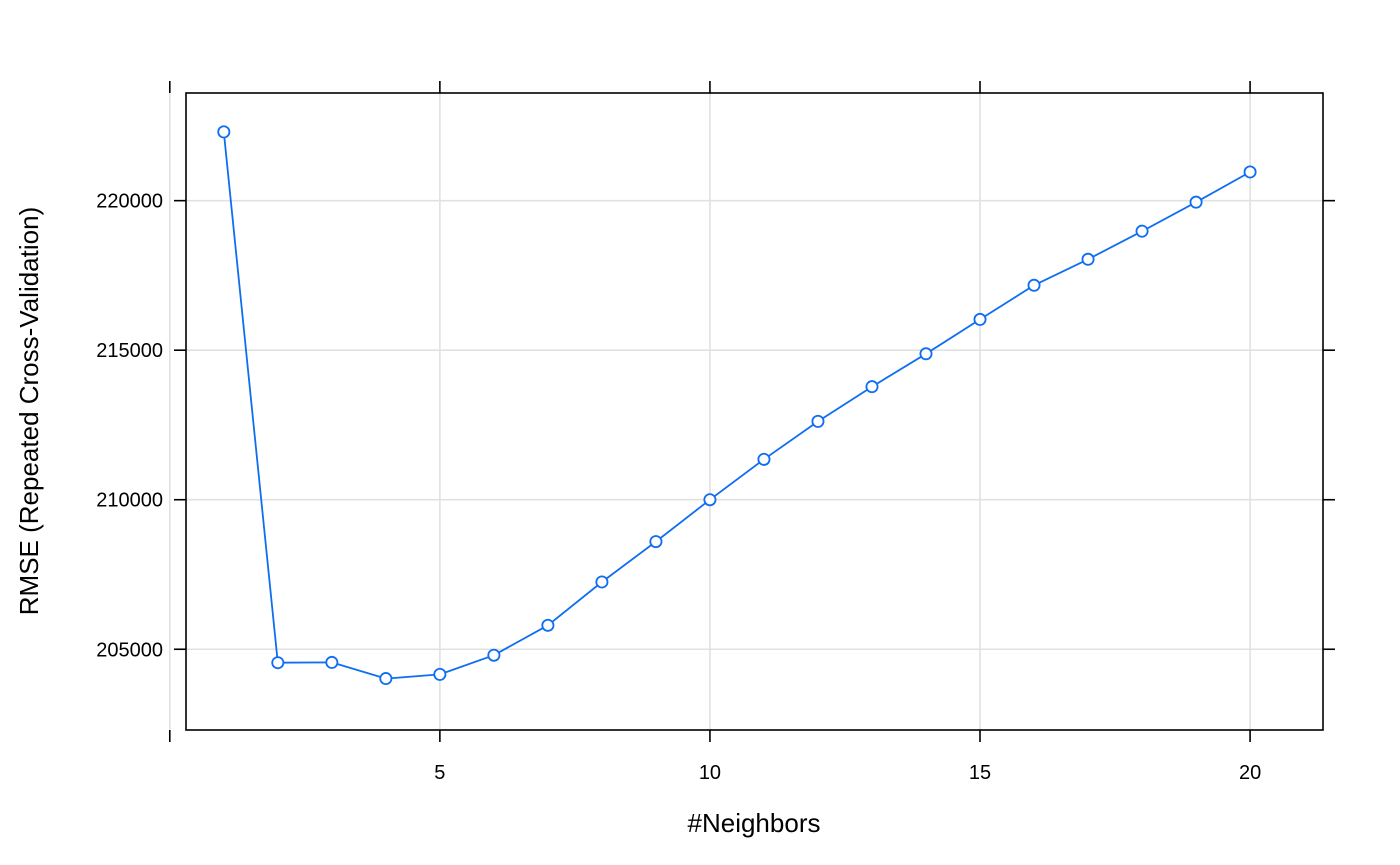 This screenshot has height=865, width=1400. Describe the element at coordinates (129, 650) in the screenshot. I see `y-tick-label: 205000` at that location.